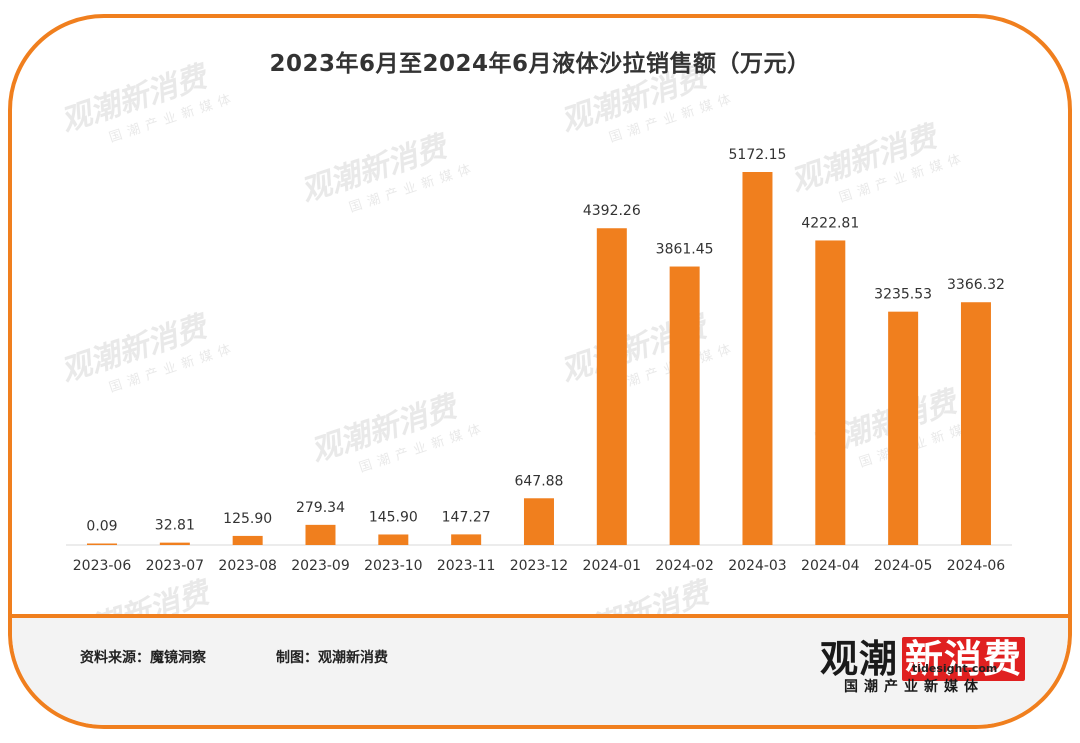  I want to click on brand-logo-accent: 新消费, so click(964, 659).